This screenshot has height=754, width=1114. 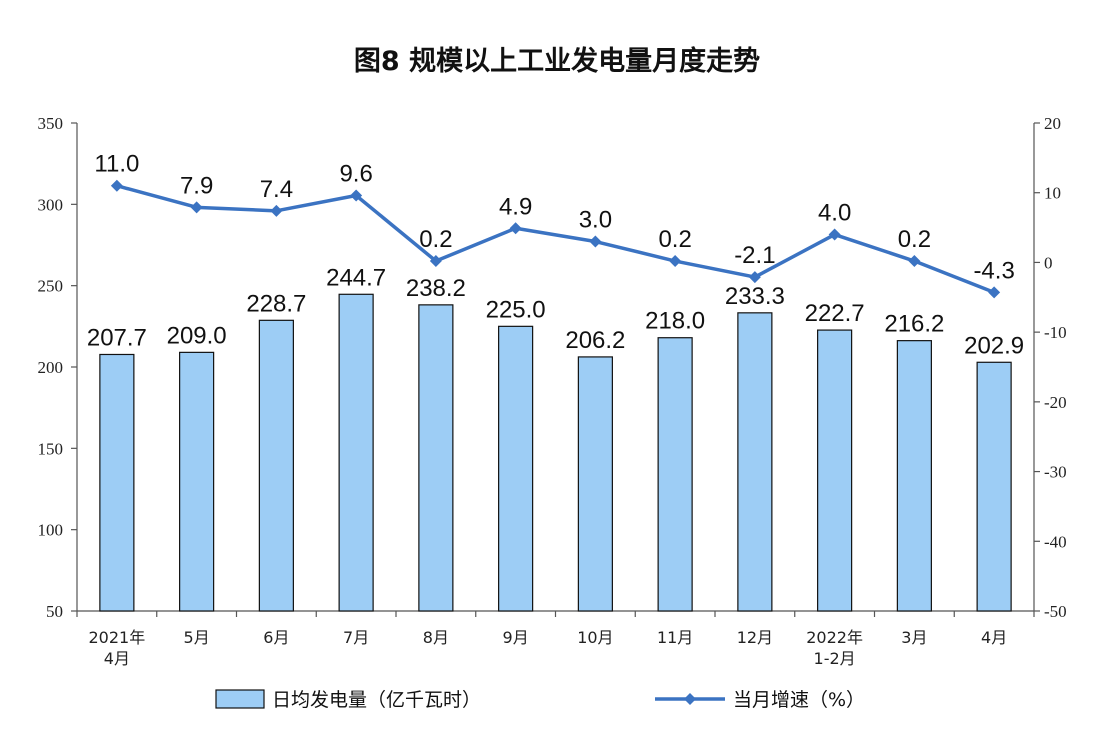 I want to click on bar-value-label: 218.0, so click(x=675, y=321).